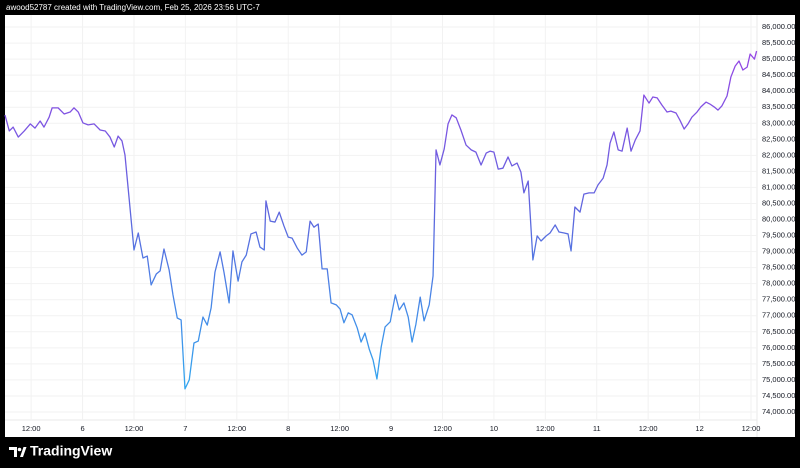 This screenshot has height=468, width=800. Describe the element at coordinates (82, 428) in the screenshot. I see `x-tick-label: 6` at that location.